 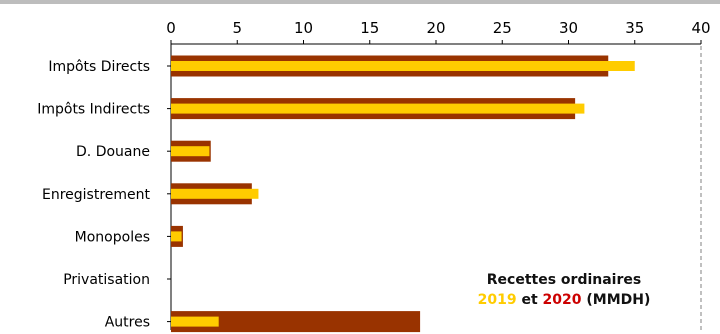 I want to click on legend-conjunction: et, so click(x=529, y=300).